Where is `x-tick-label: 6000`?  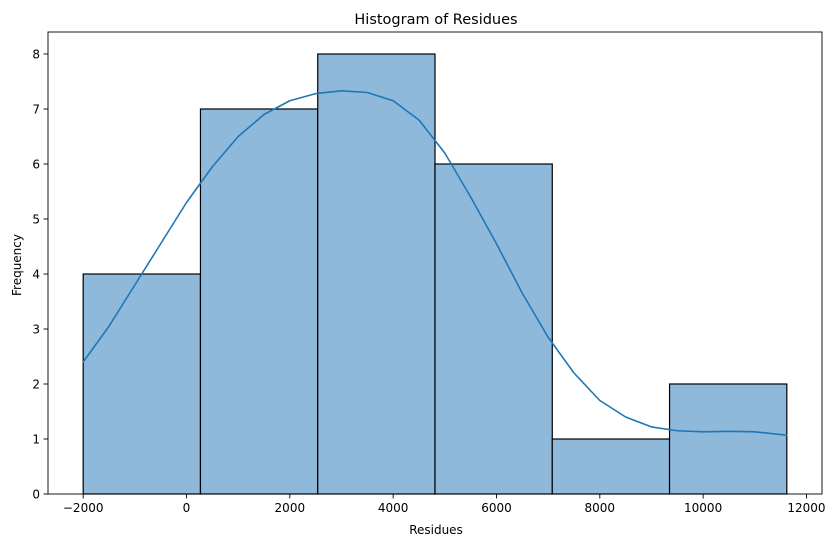
x-tick-label: 6000 is located at coordinates (496, 508).